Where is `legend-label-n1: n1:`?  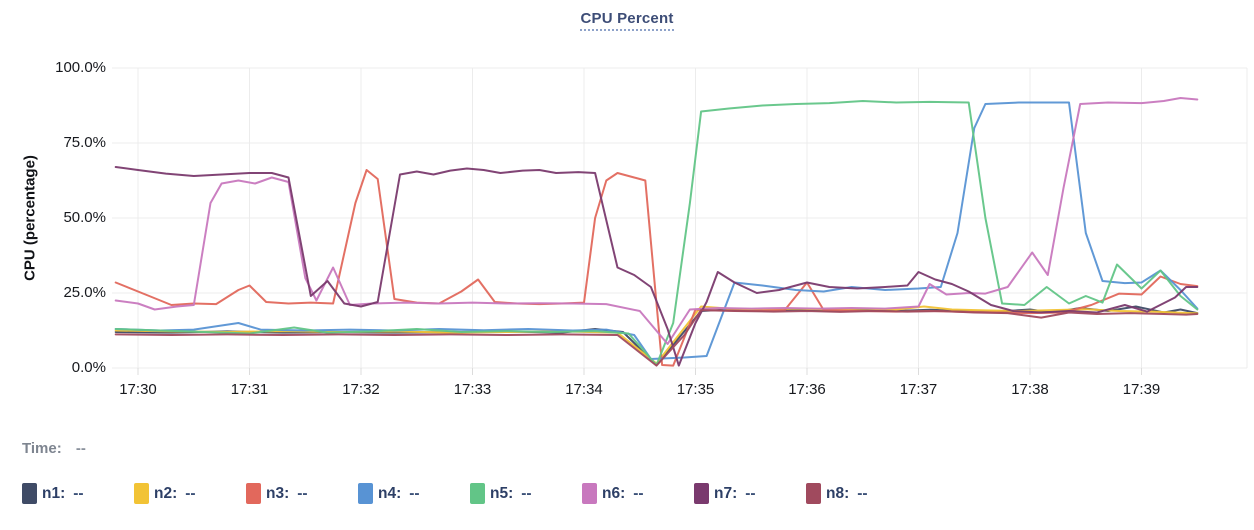 legend-label-n1: n1: is located at coordinates (54, 493).